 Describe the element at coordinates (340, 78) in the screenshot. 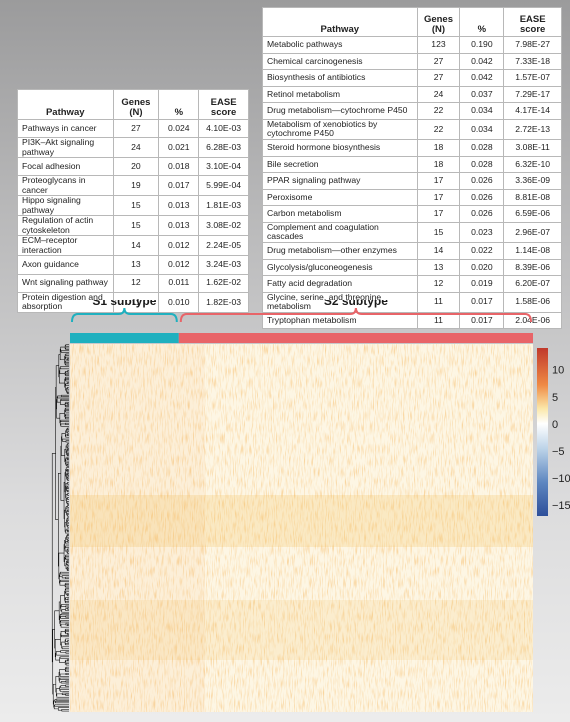

I see `pathway-cell: Biosynthesis of antibiotics` at that location.